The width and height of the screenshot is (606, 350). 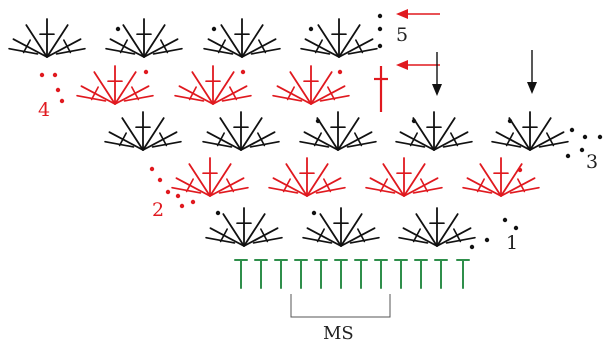 What do you see at coordinates (158, 210) in the screenshot?
I see `row-label-2: 2` at bounding box center [158, 210].